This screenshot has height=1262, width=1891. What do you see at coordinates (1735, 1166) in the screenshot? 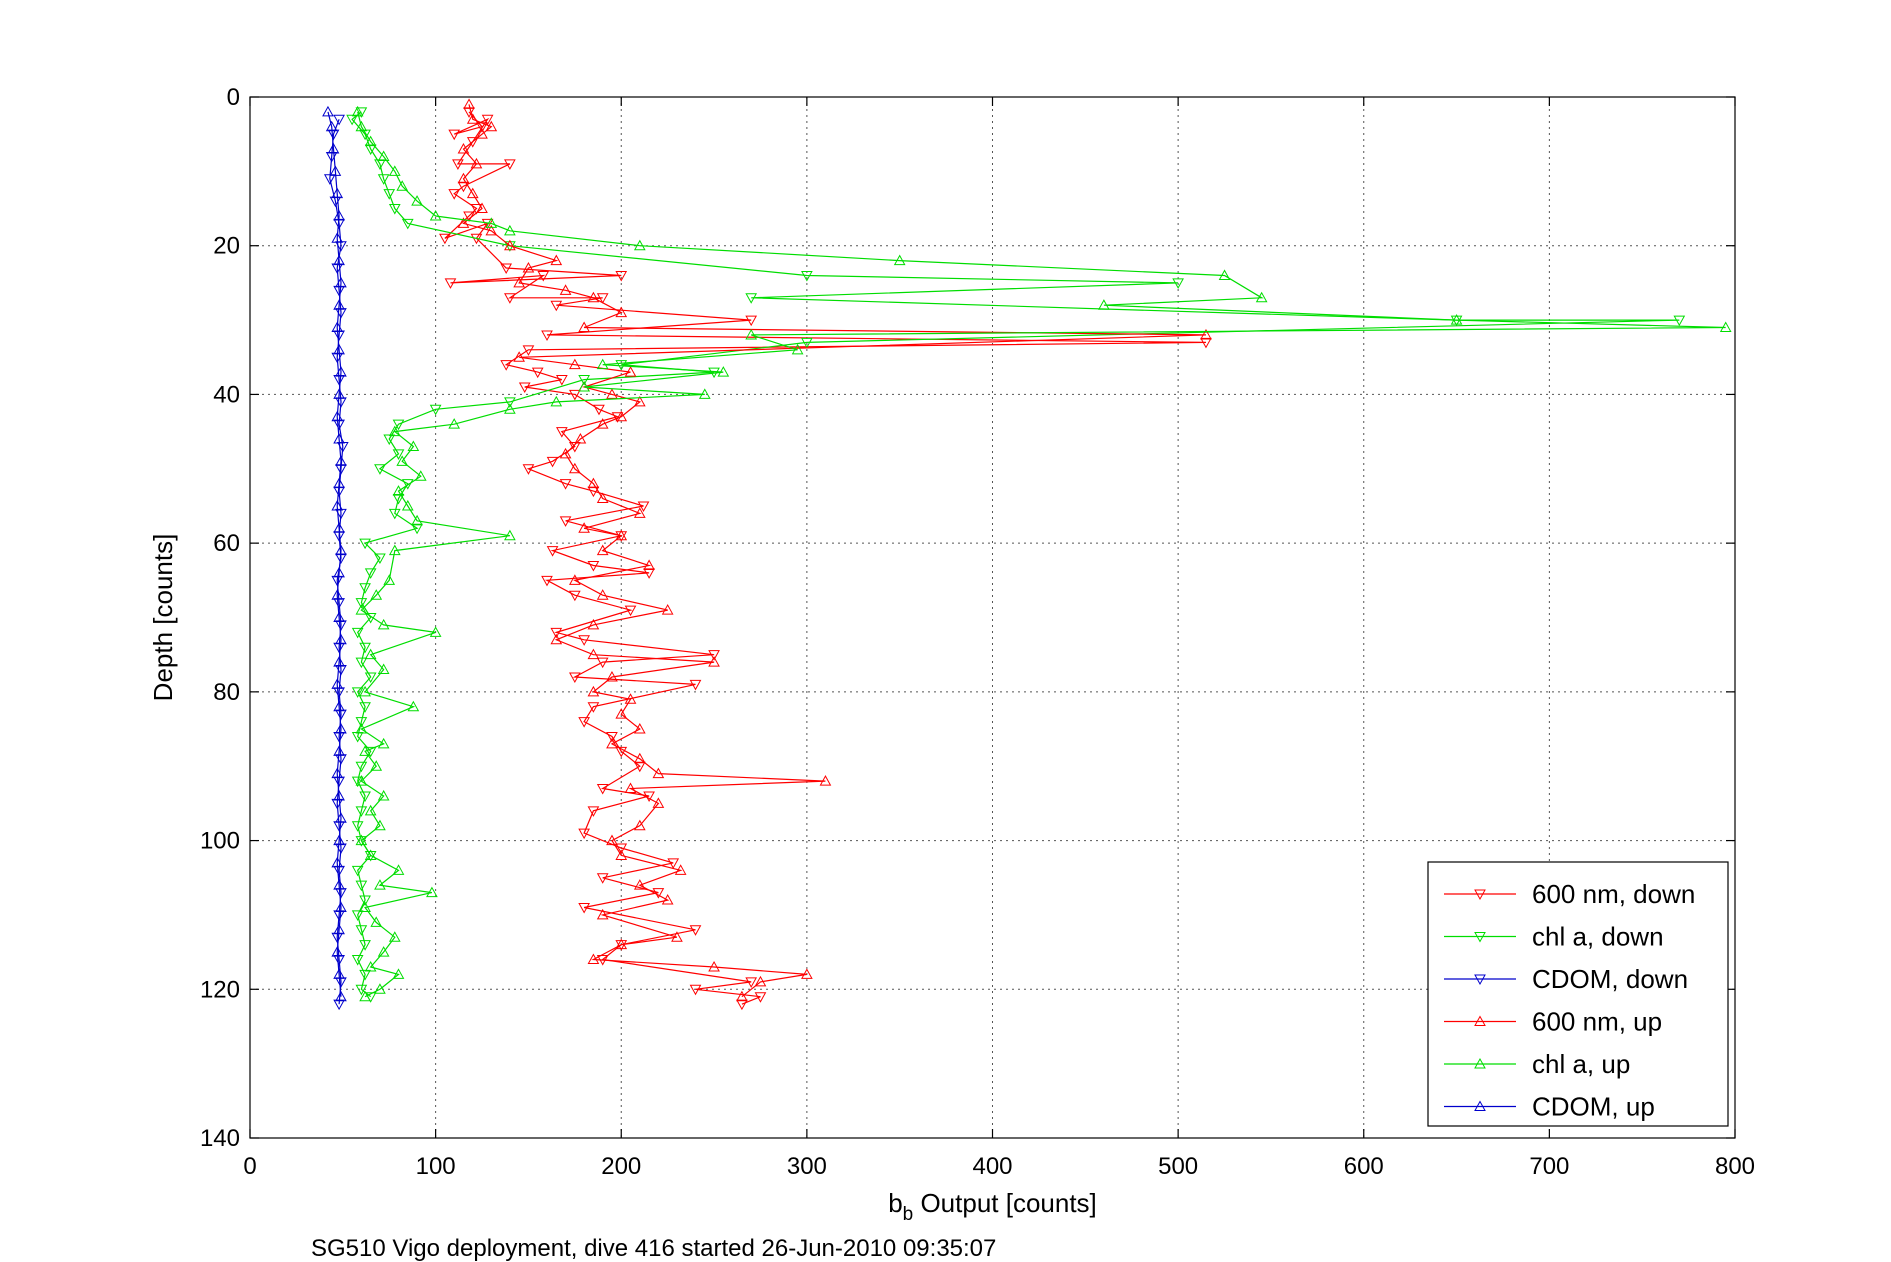
I see `x-tick-label: 800` at bounding box center [1735, 1166].